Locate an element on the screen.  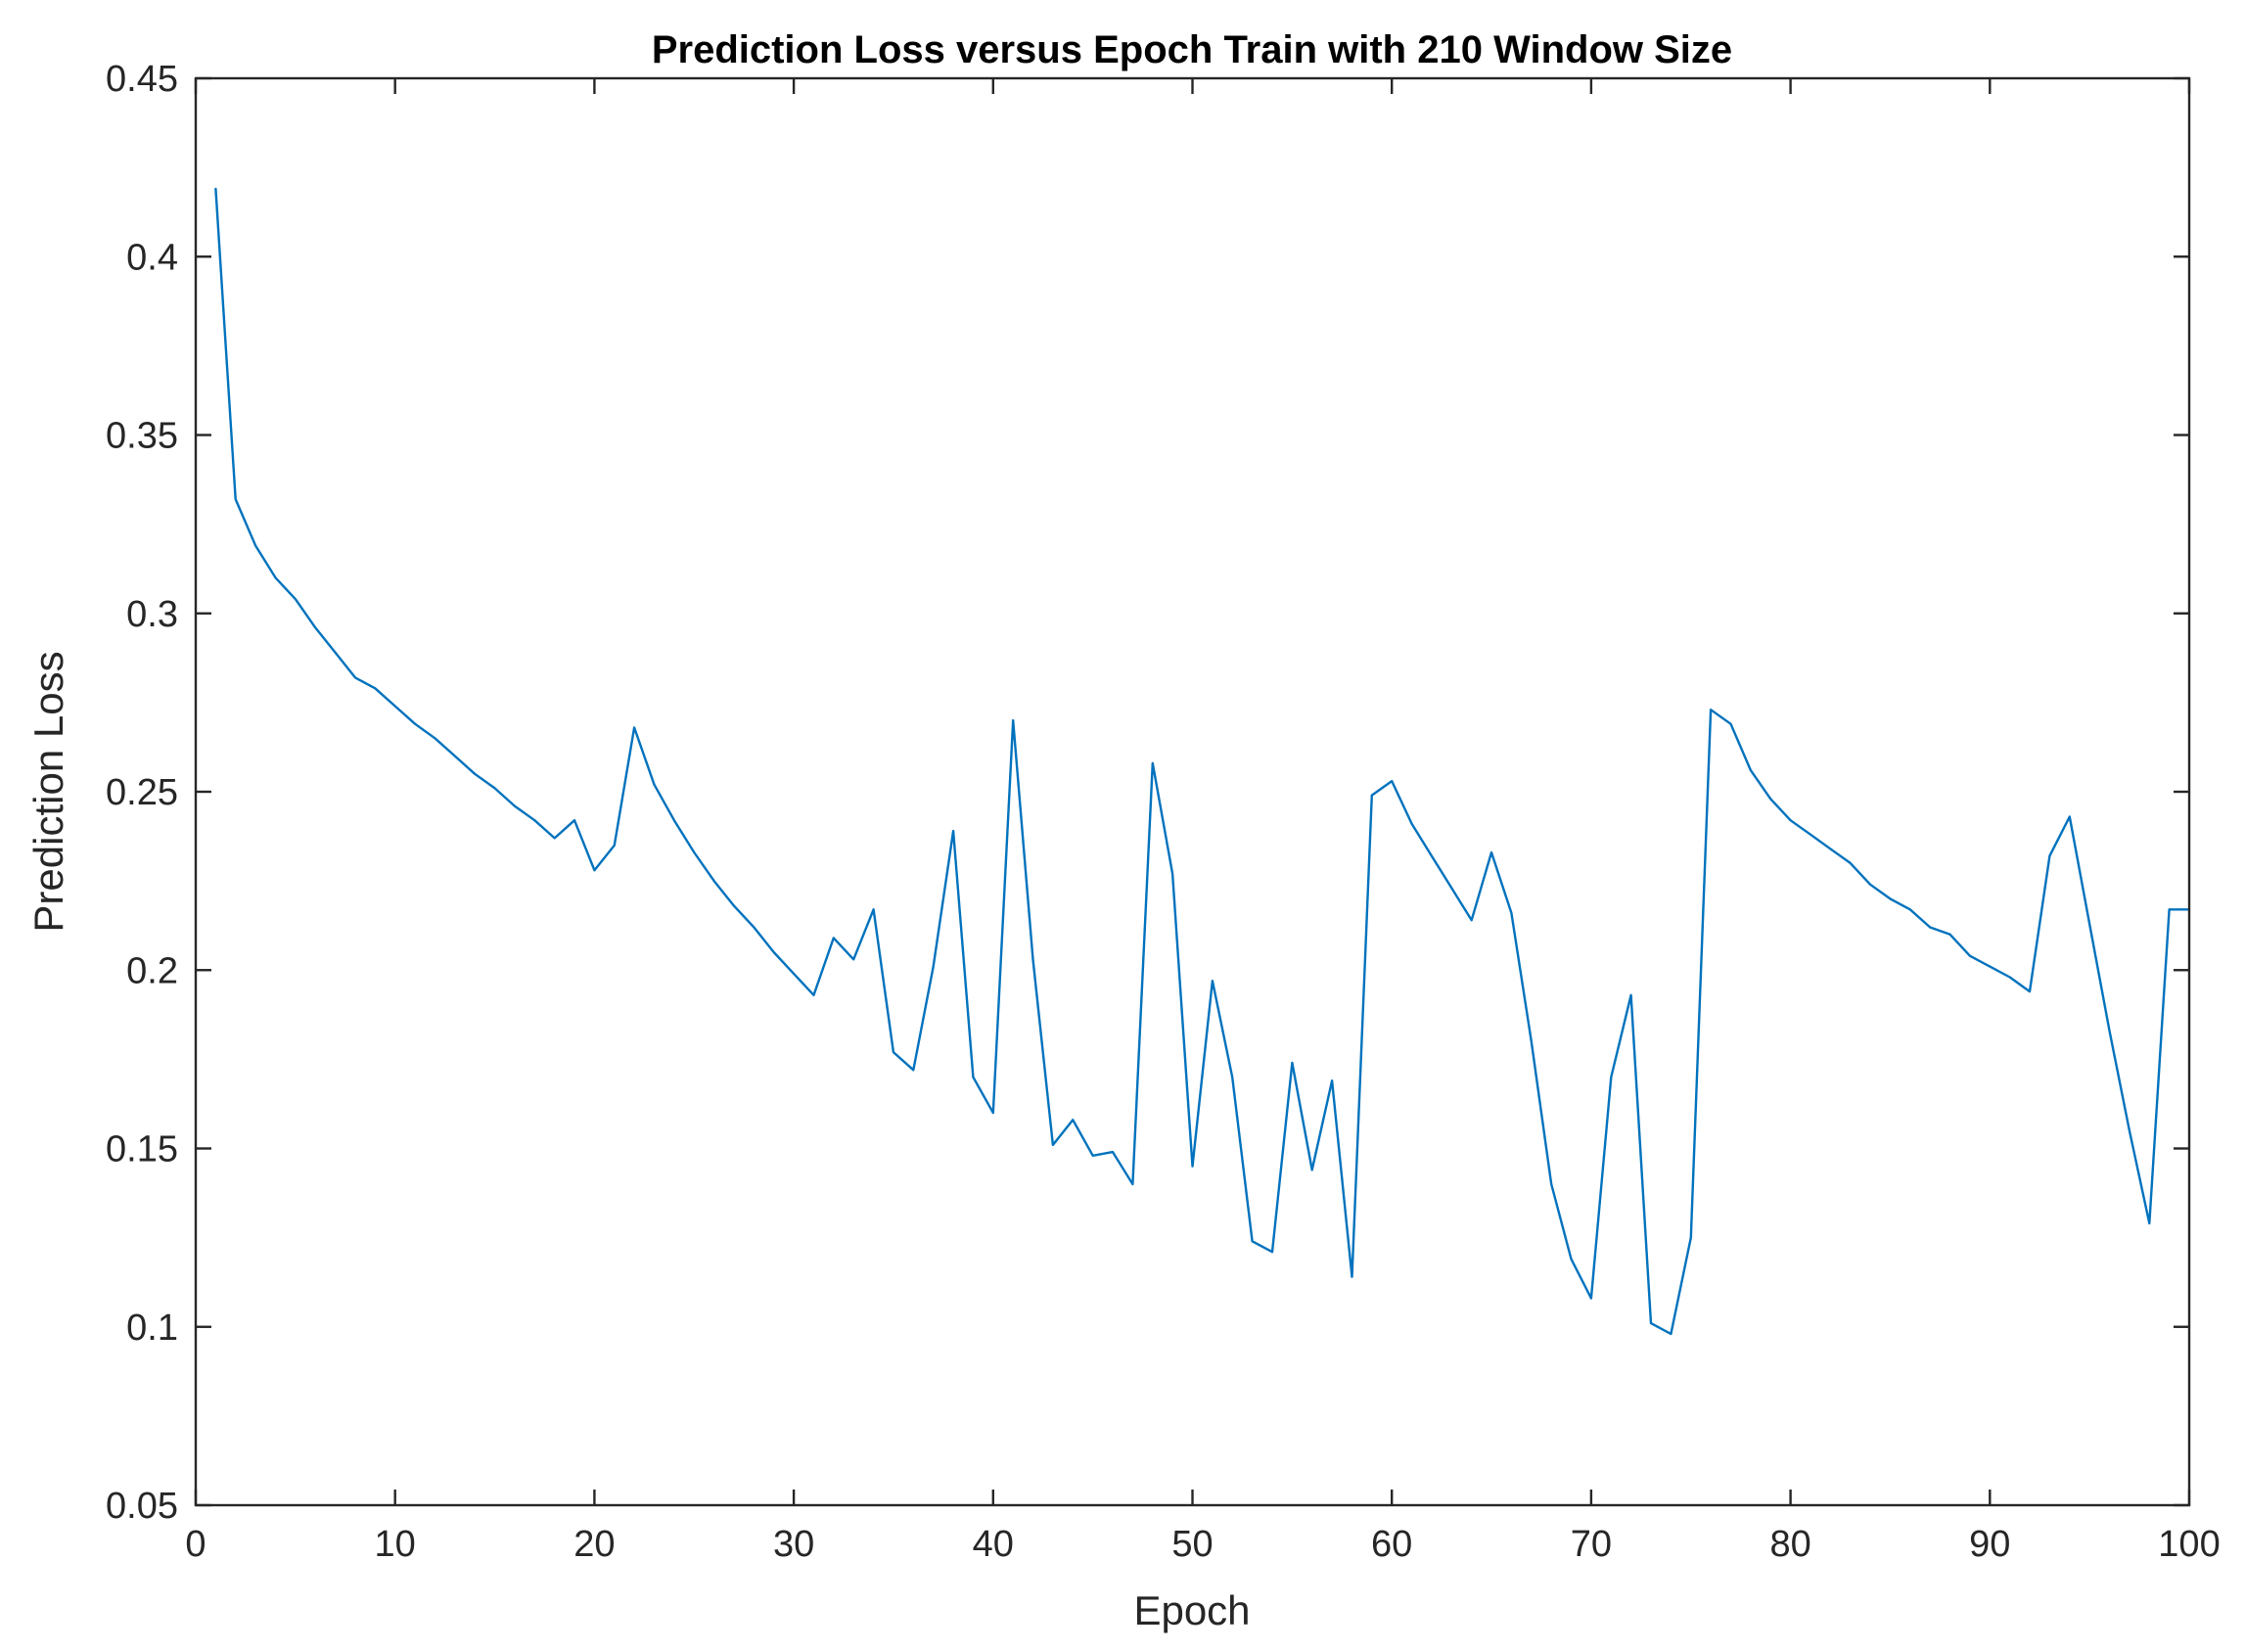
y-tick-label: 0.45 is located at coordinates (142, 79).